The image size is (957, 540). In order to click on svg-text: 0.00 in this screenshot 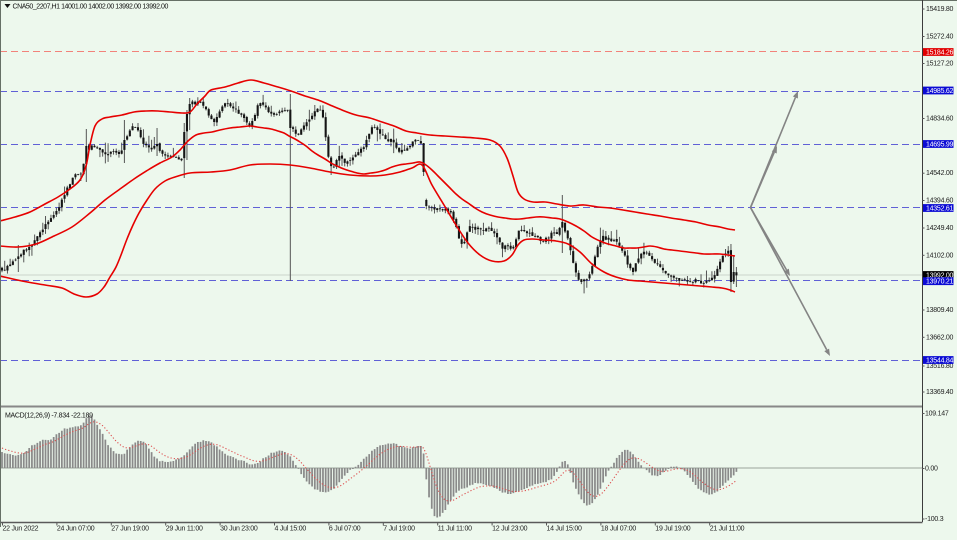, I will do `click(931, 469)`.